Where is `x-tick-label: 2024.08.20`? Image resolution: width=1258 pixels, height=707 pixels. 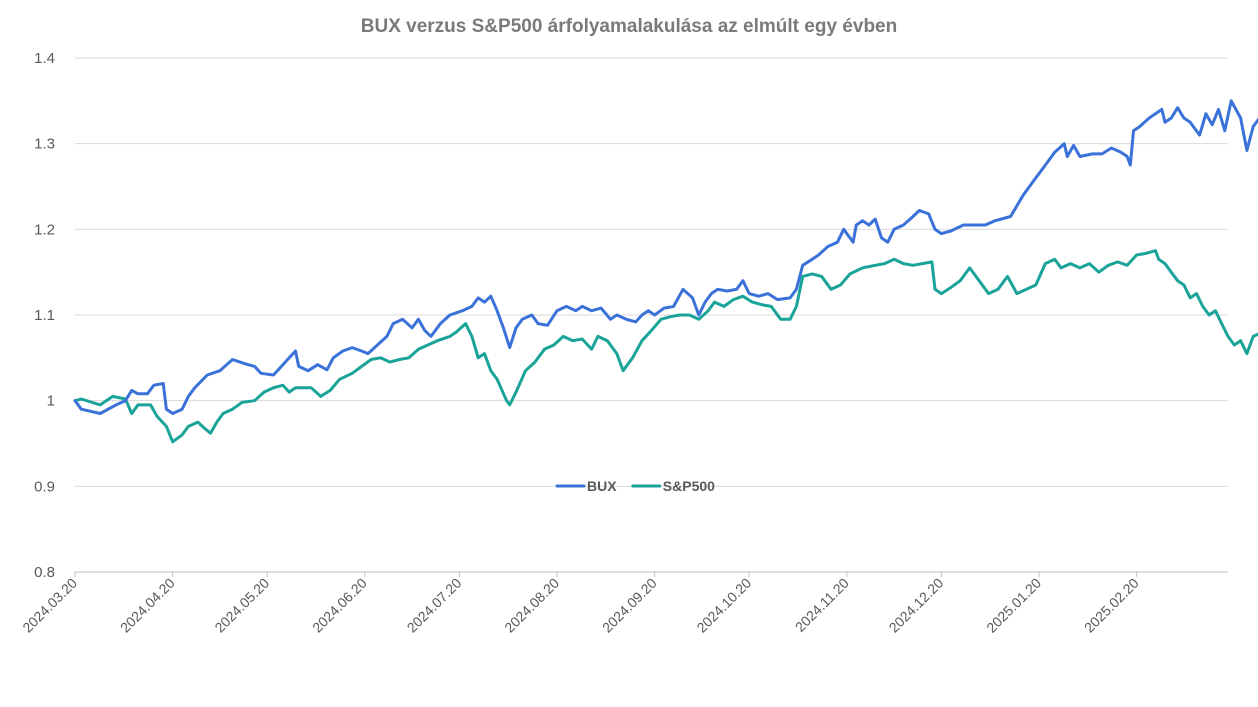 x-tick-label: 2024.08.20 is located at coordinates (531, 605).